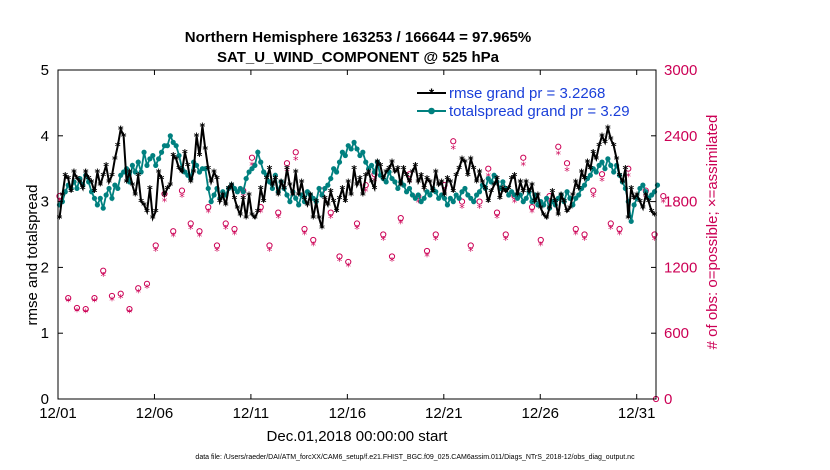 This screenshot has width=830, height=470. What do you see at coordinates (680, 267) in the screenshot?
I see `y-right-tick-label: 1200` at bounding box center [680, 267].